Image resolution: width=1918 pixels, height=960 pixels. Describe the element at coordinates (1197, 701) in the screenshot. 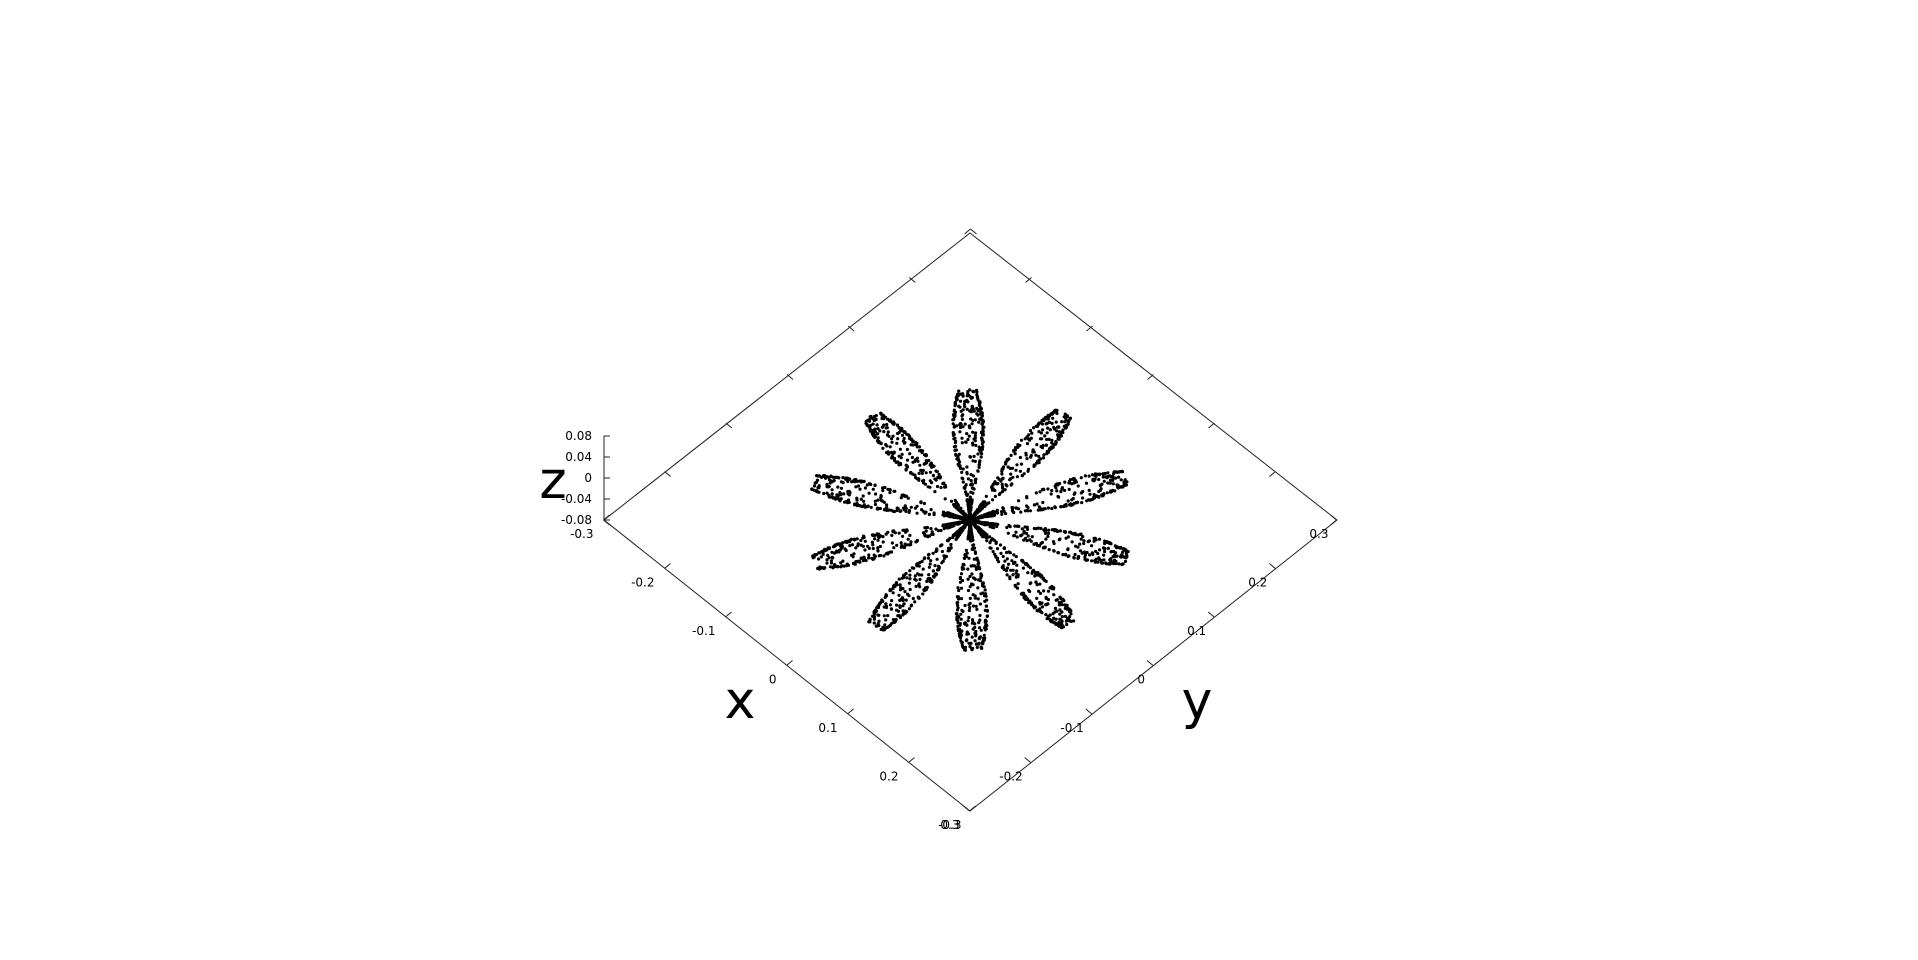

I see `y-axis-label: y` at that location.